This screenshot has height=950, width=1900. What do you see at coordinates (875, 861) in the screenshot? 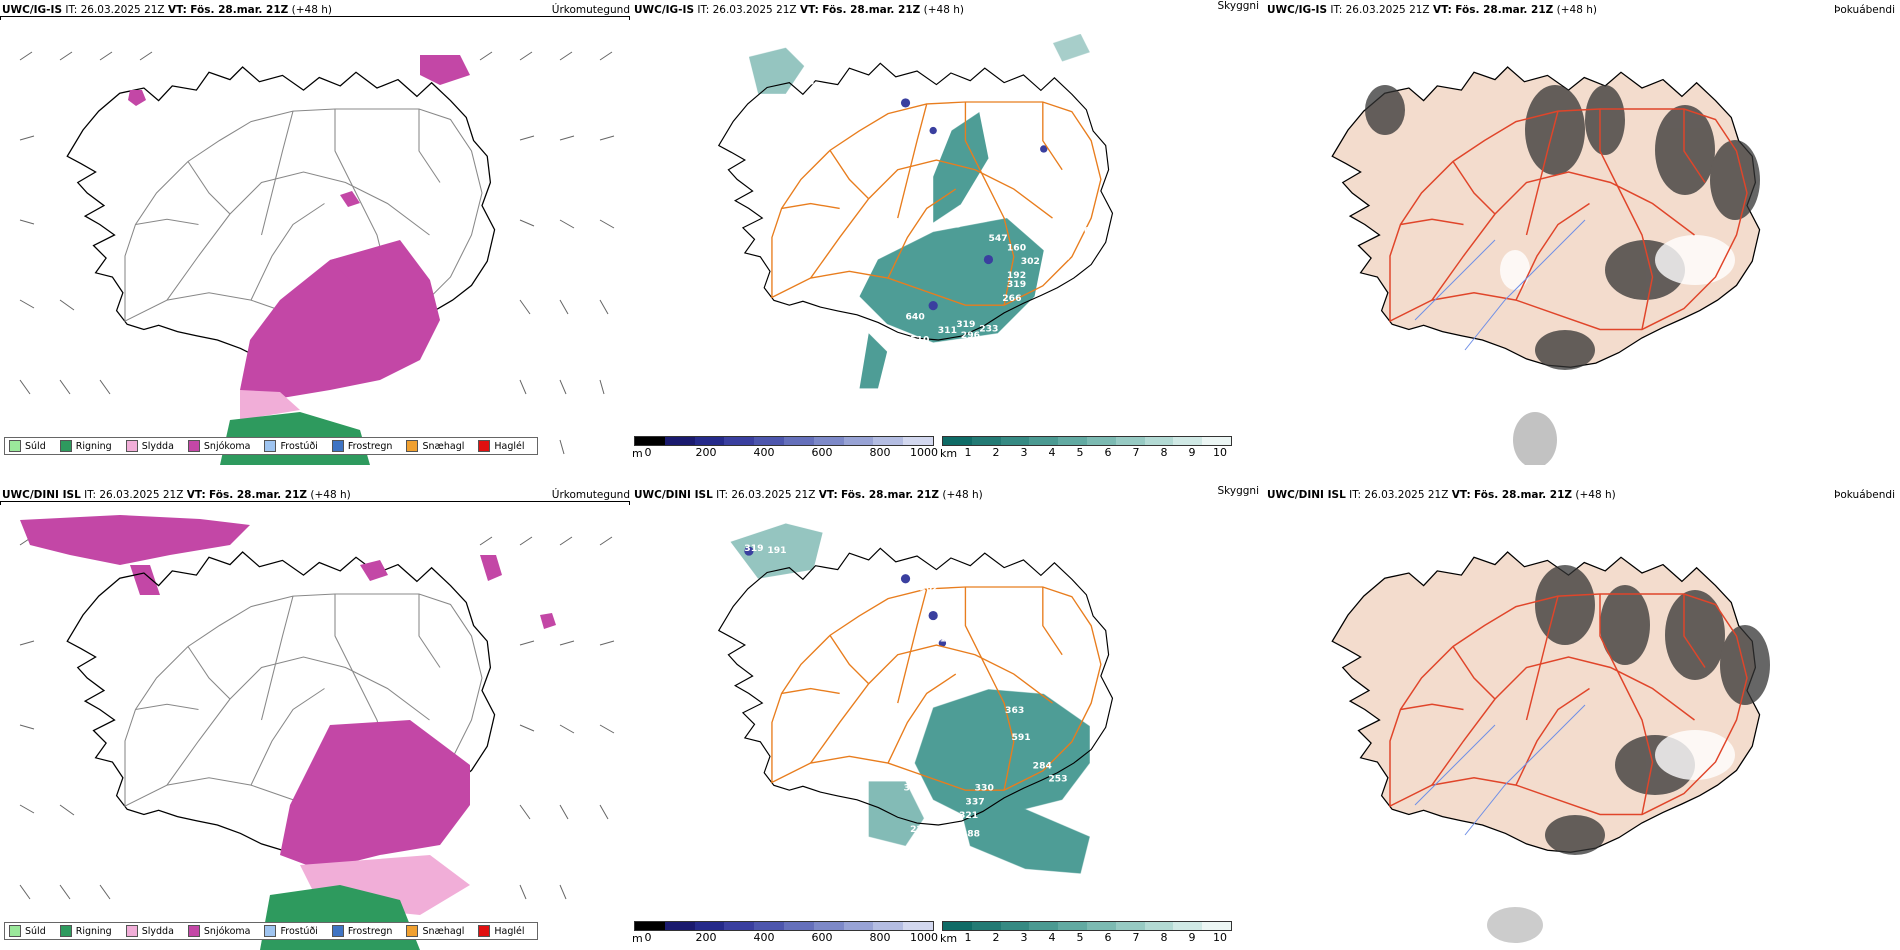
I see `cloud-label: 96` at bounding box center [875, 861].